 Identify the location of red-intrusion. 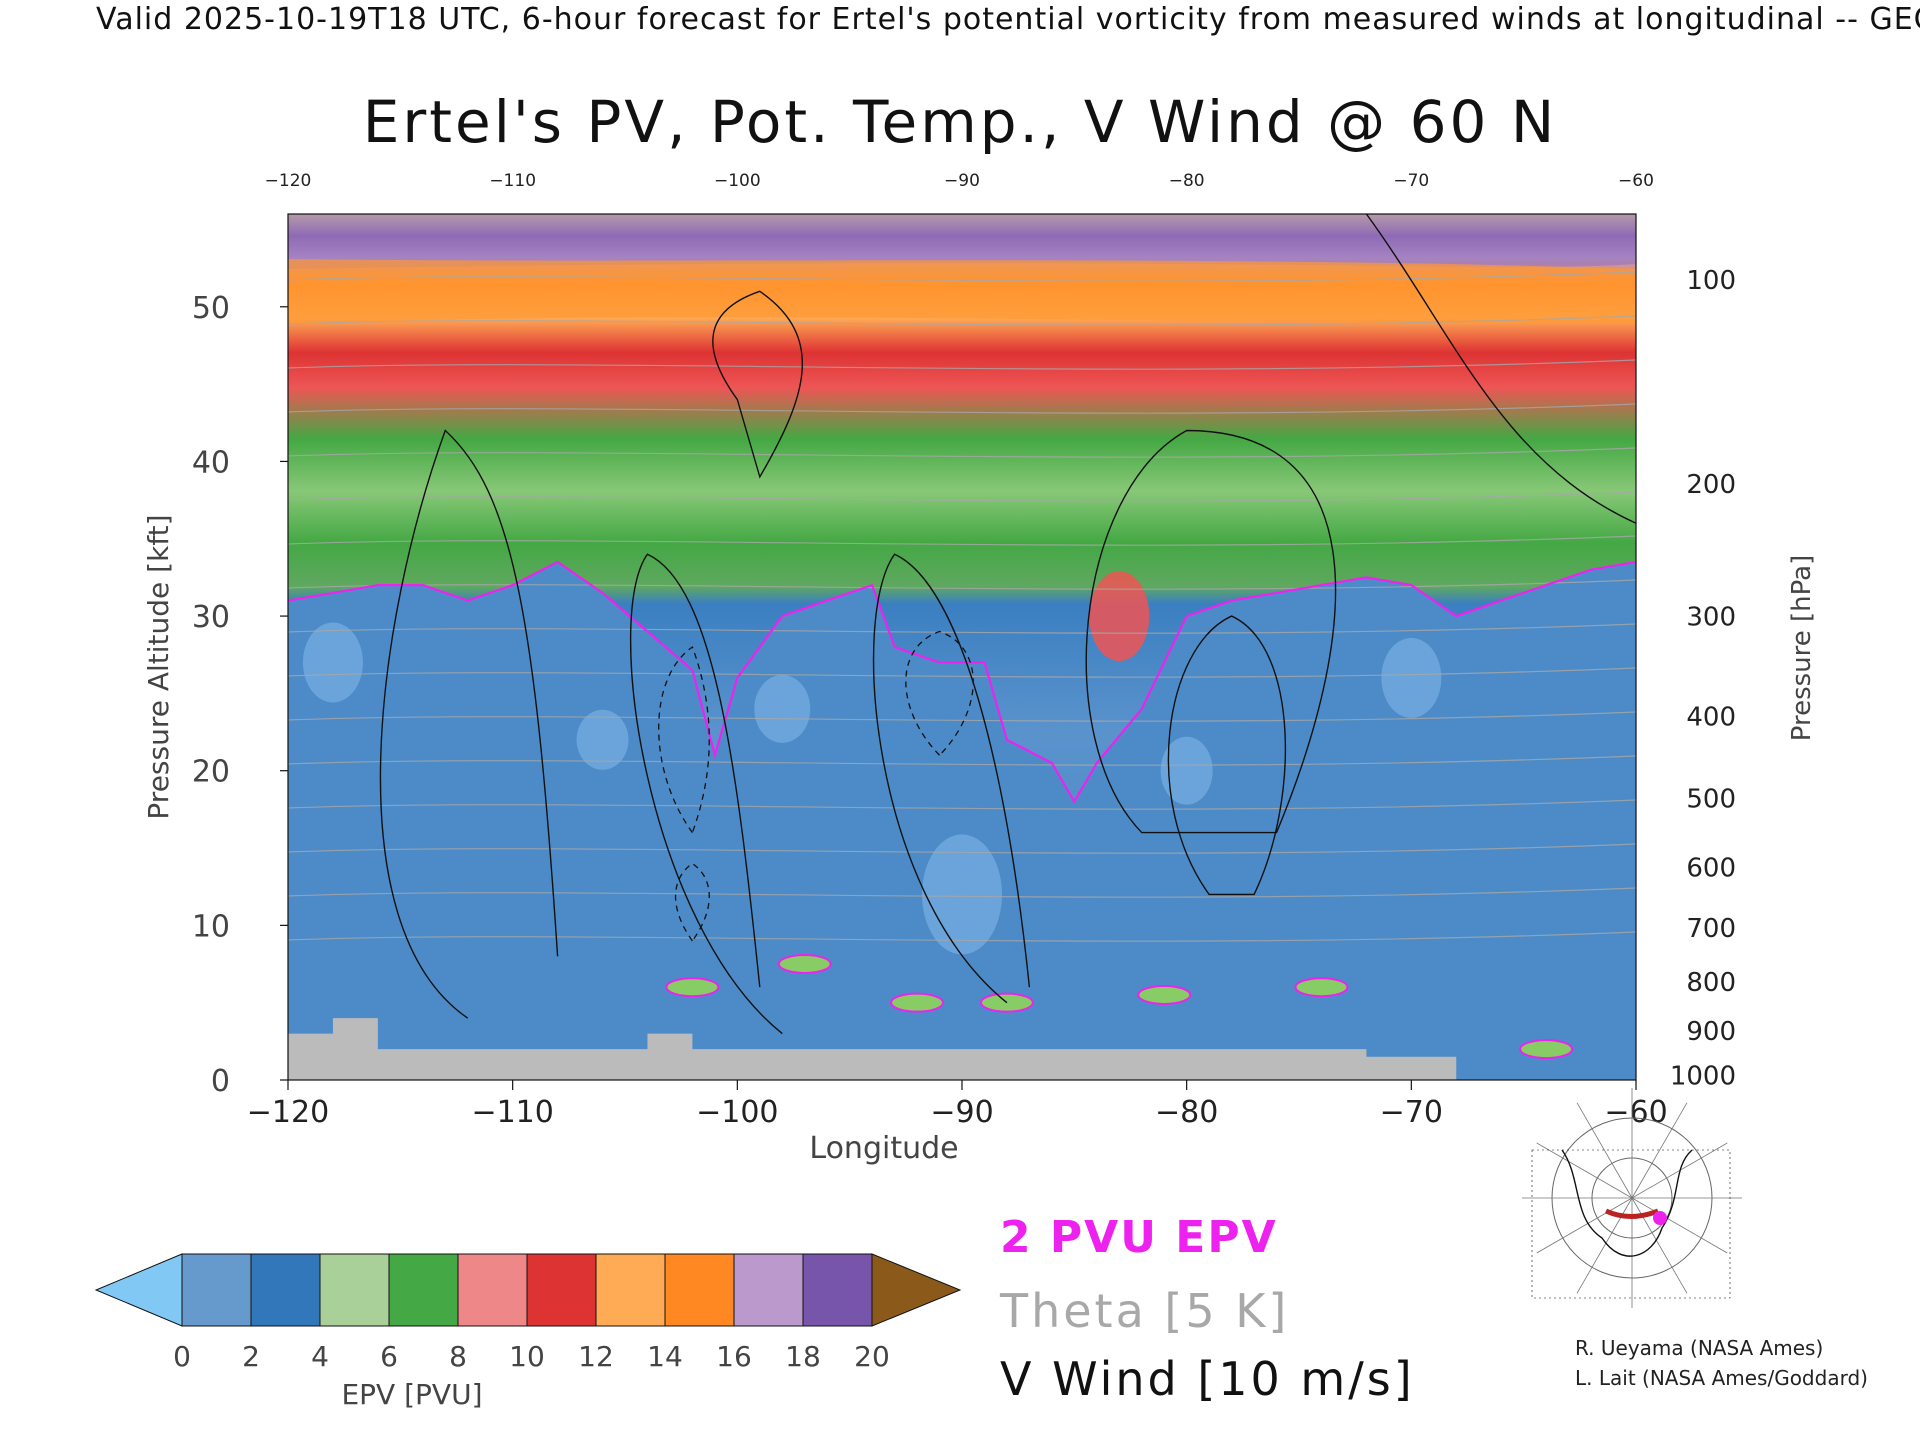
(1119, 616).